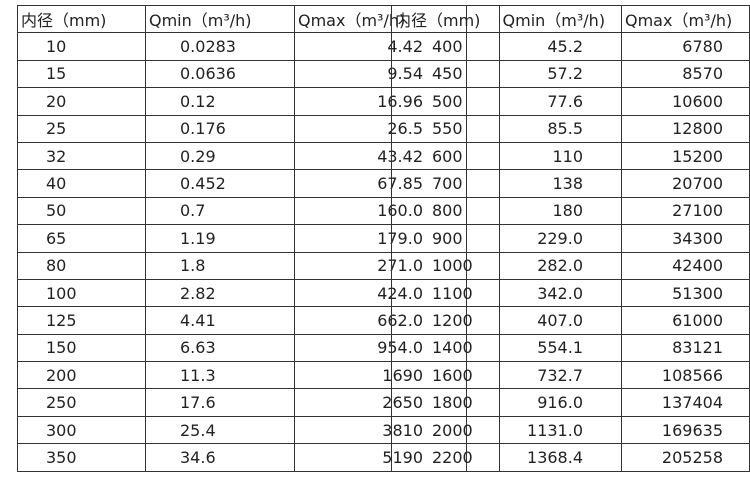 Image resolution: width=750 pixels, height=483 pixels. Describe the element at coordinates (220, 74) in the screenshot. I see `cell: 0.0636` at that location.